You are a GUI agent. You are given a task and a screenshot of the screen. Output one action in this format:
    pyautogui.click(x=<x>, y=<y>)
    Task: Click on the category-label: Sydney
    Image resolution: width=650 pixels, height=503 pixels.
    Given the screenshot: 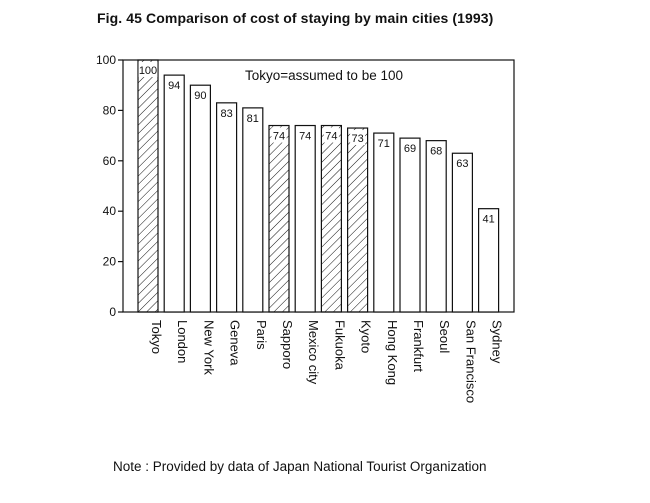 What is the action you would take?
    pyautogui.click(x=497, y=342)
    